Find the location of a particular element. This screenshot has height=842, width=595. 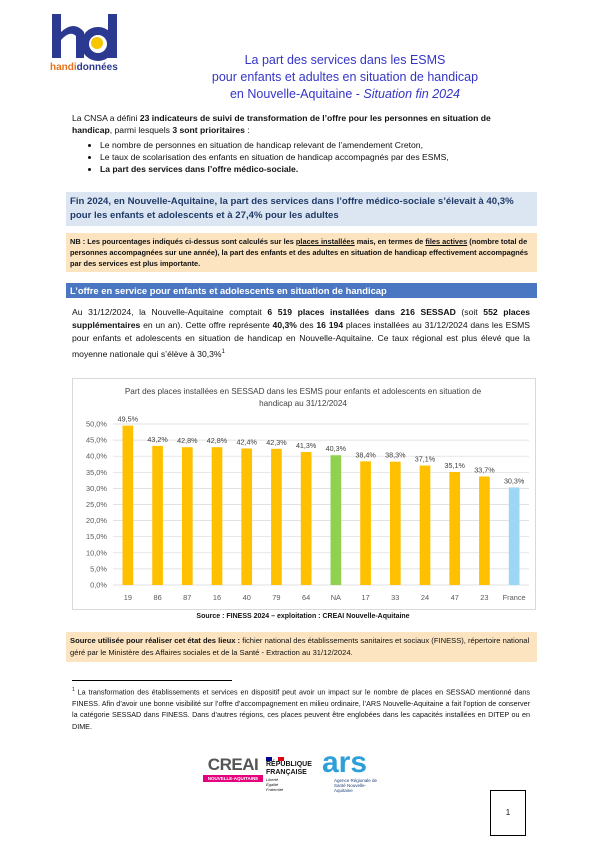

x-tick-label: 40 is located at coordinates (247, 597).